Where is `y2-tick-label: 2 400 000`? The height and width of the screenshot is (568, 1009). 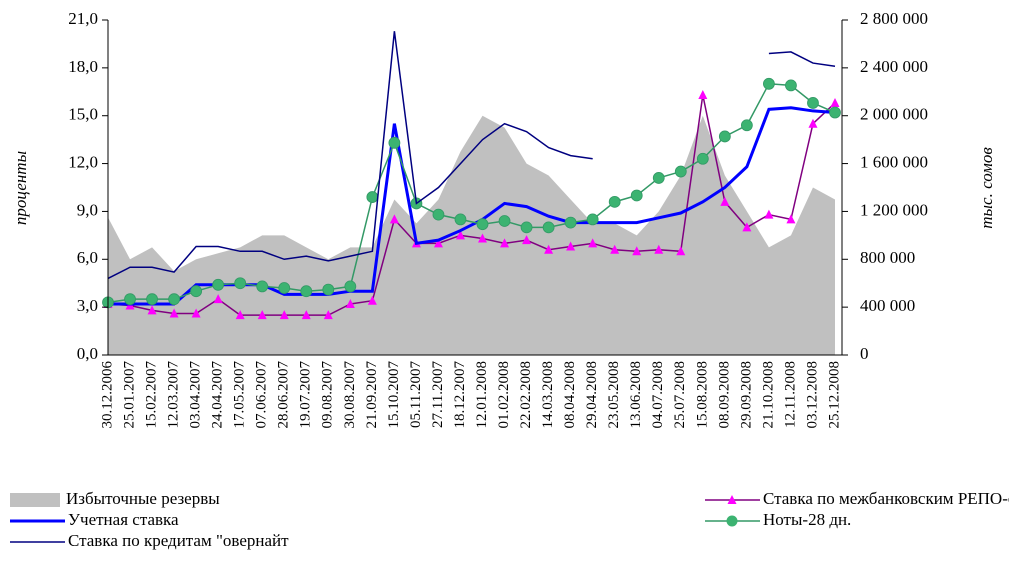 y2-tick-label: 2 400 000 is located at coordinates (894, 66).